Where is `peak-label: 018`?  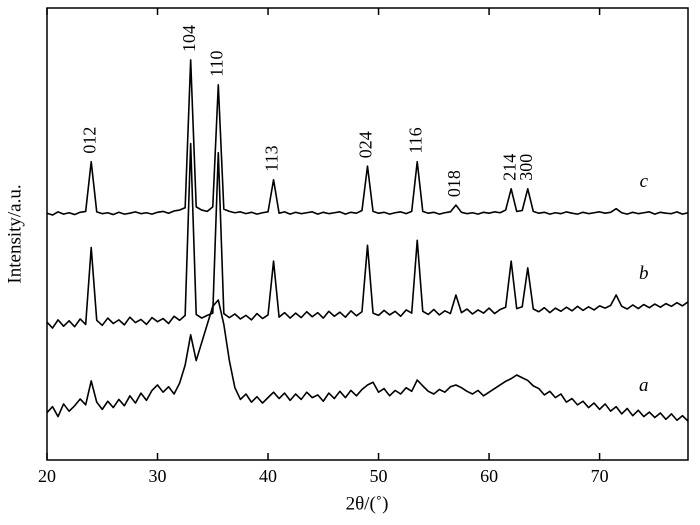
peak-label: 018 is located at coordinates (454, 183).